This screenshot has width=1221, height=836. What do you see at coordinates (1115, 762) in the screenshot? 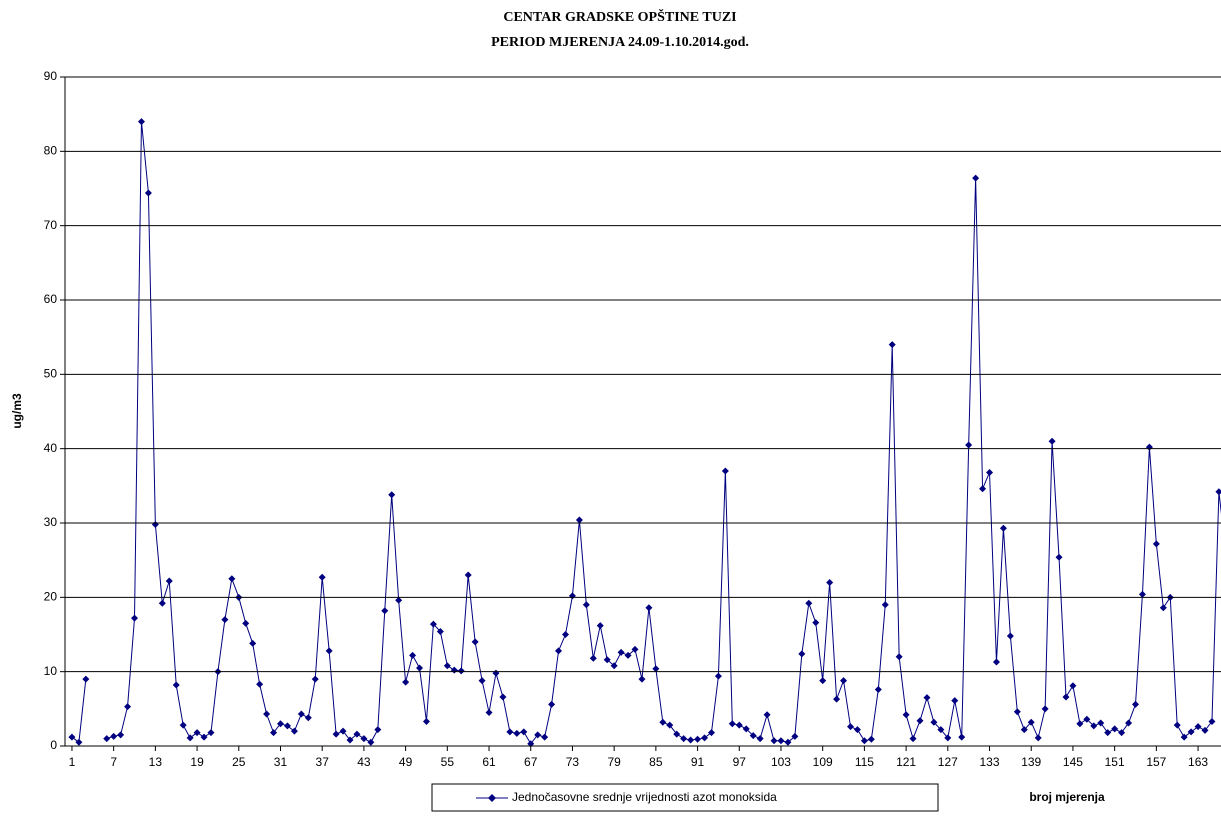
I see `x-tick-label: 151` at bounding box center [1115, 762].